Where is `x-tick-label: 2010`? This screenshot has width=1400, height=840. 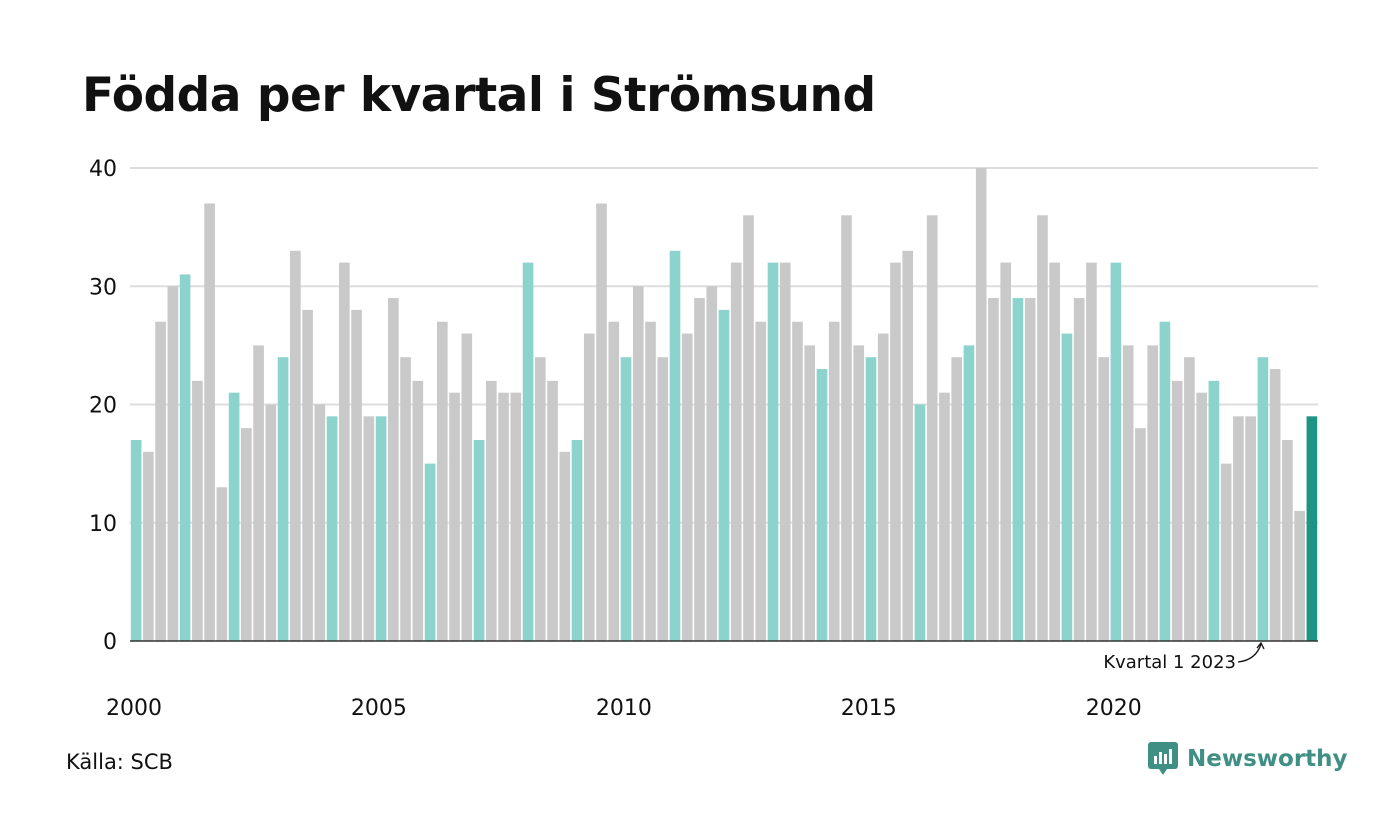
x-tick-label: 2010 is located at coordinates (624, 708).